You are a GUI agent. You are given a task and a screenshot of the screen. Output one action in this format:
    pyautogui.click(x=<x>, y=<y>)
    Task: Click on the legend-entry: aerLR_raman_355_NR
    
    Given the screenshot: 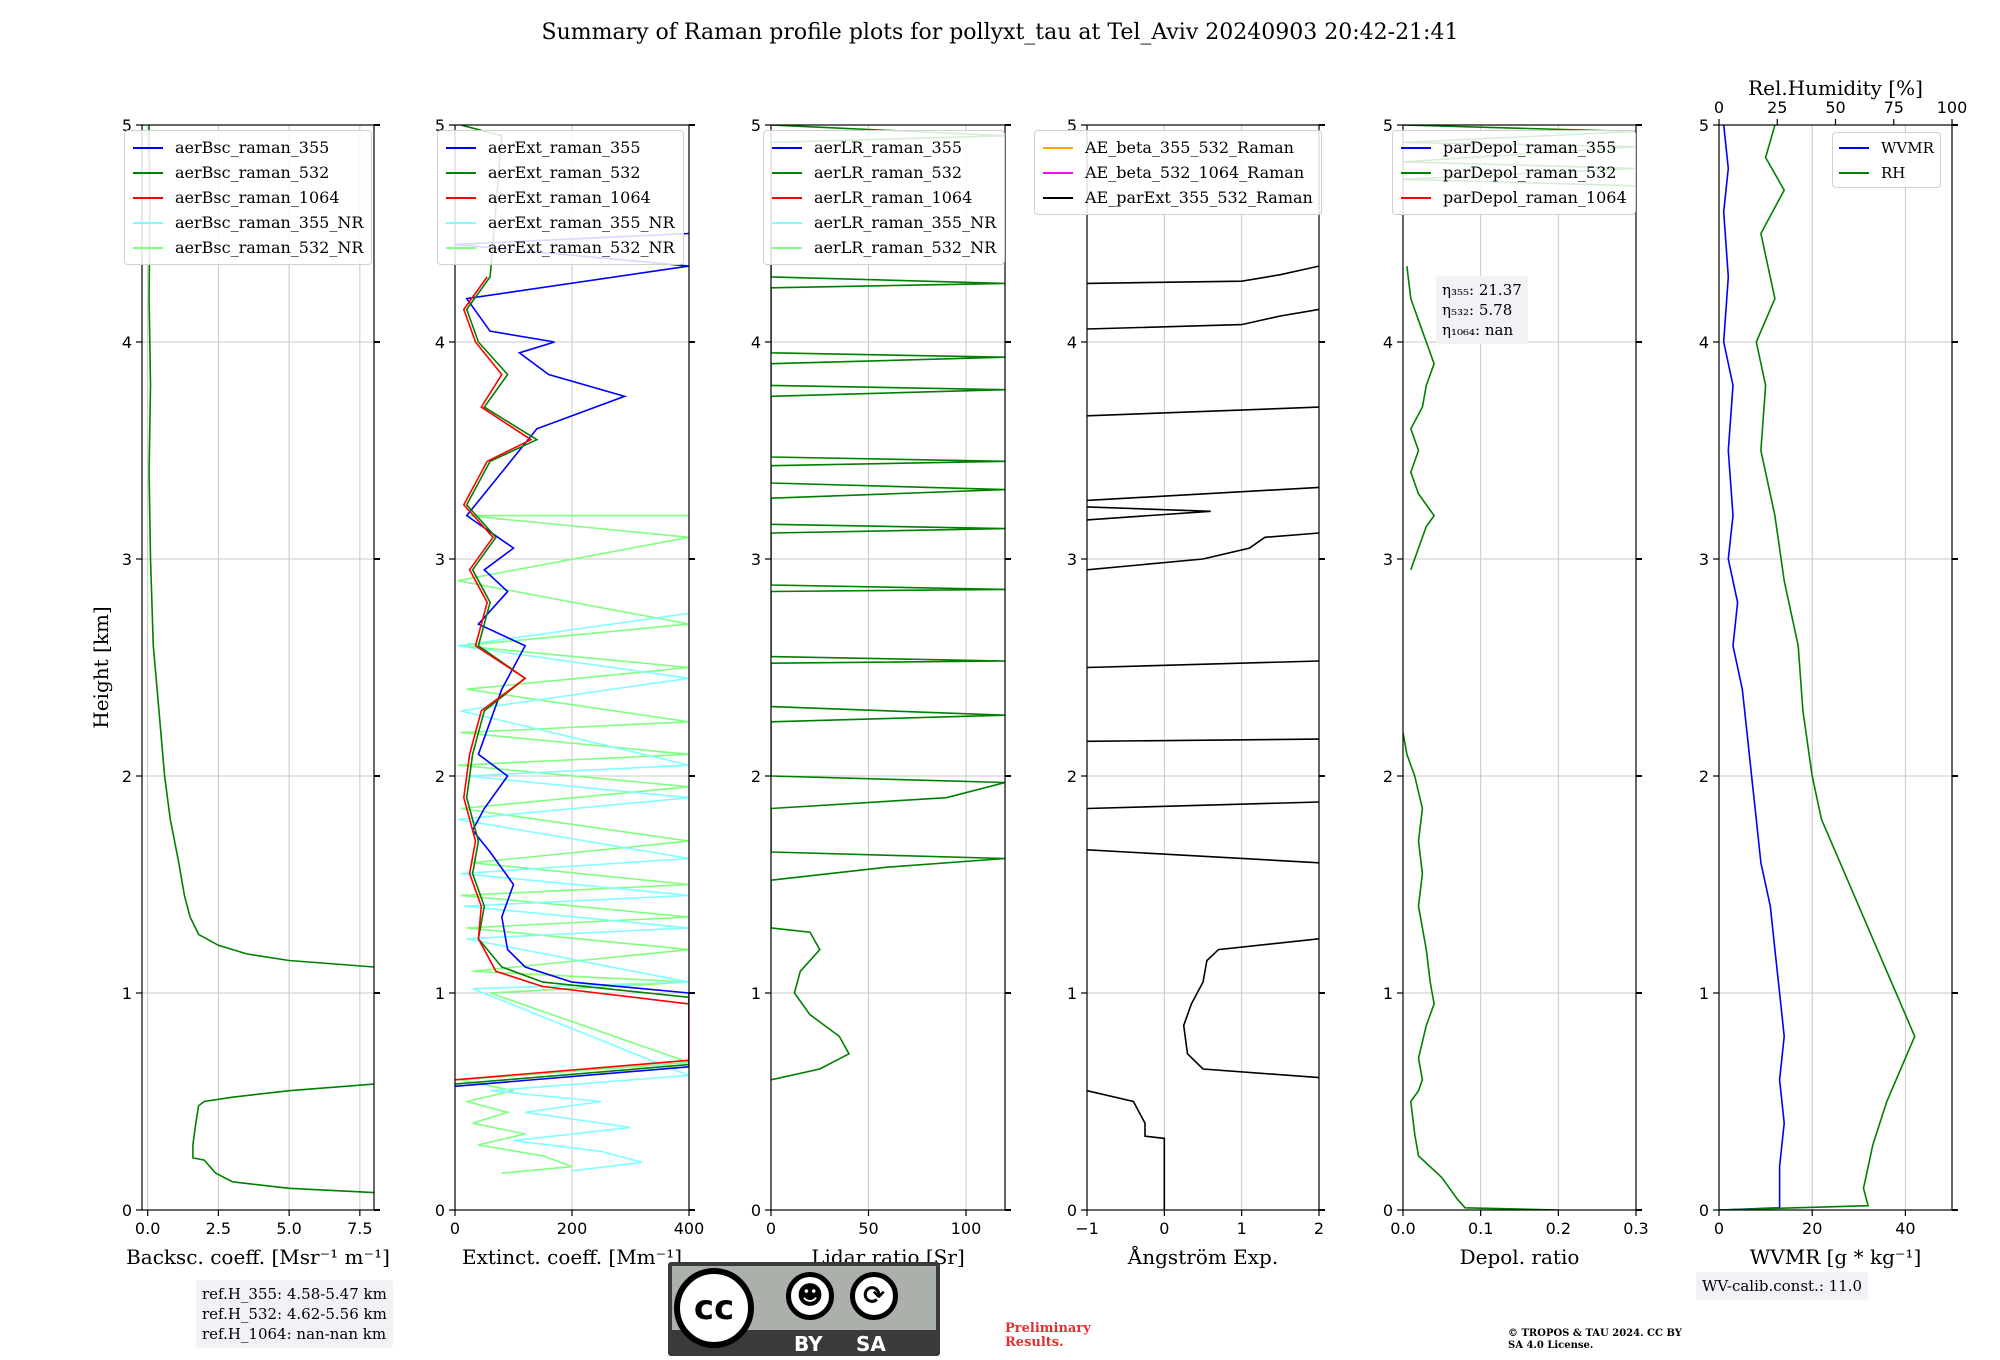 What is the action you would take?
    pyautogui.click(x=884, y=222)
    